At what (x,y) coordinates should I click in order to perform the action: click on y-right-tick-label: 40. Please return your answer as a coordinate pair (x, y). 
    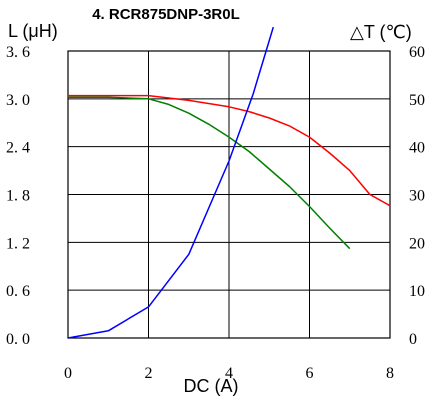
    Looking at the image, I should click on (417, 148).